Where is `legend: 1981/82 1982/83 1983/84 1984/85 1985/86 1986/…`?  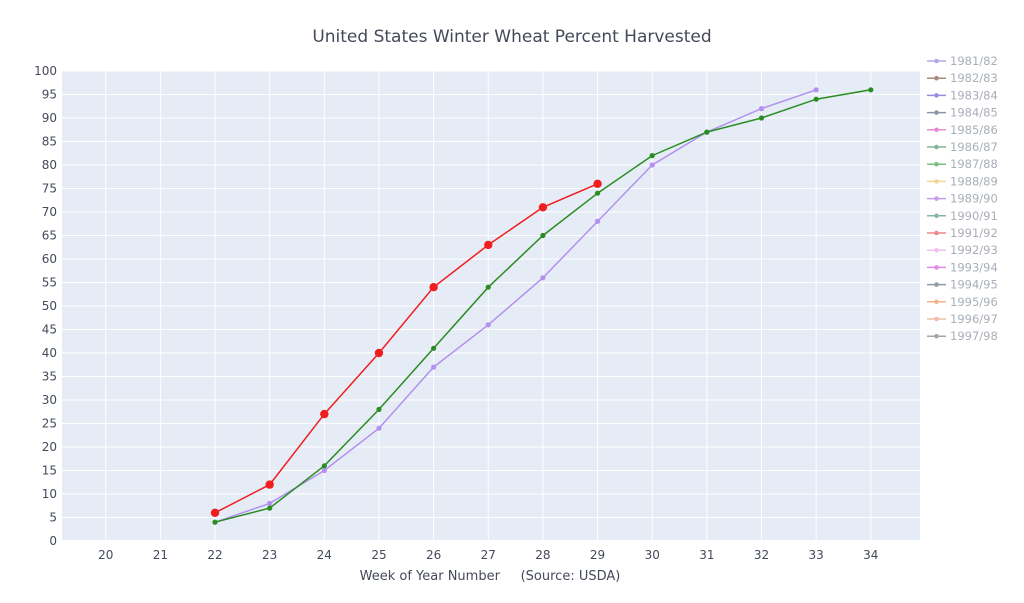 legend: 1981/82 1982/83 1983/84 1984/85 1985/86 1986/… is located at coordinates (962, 198).